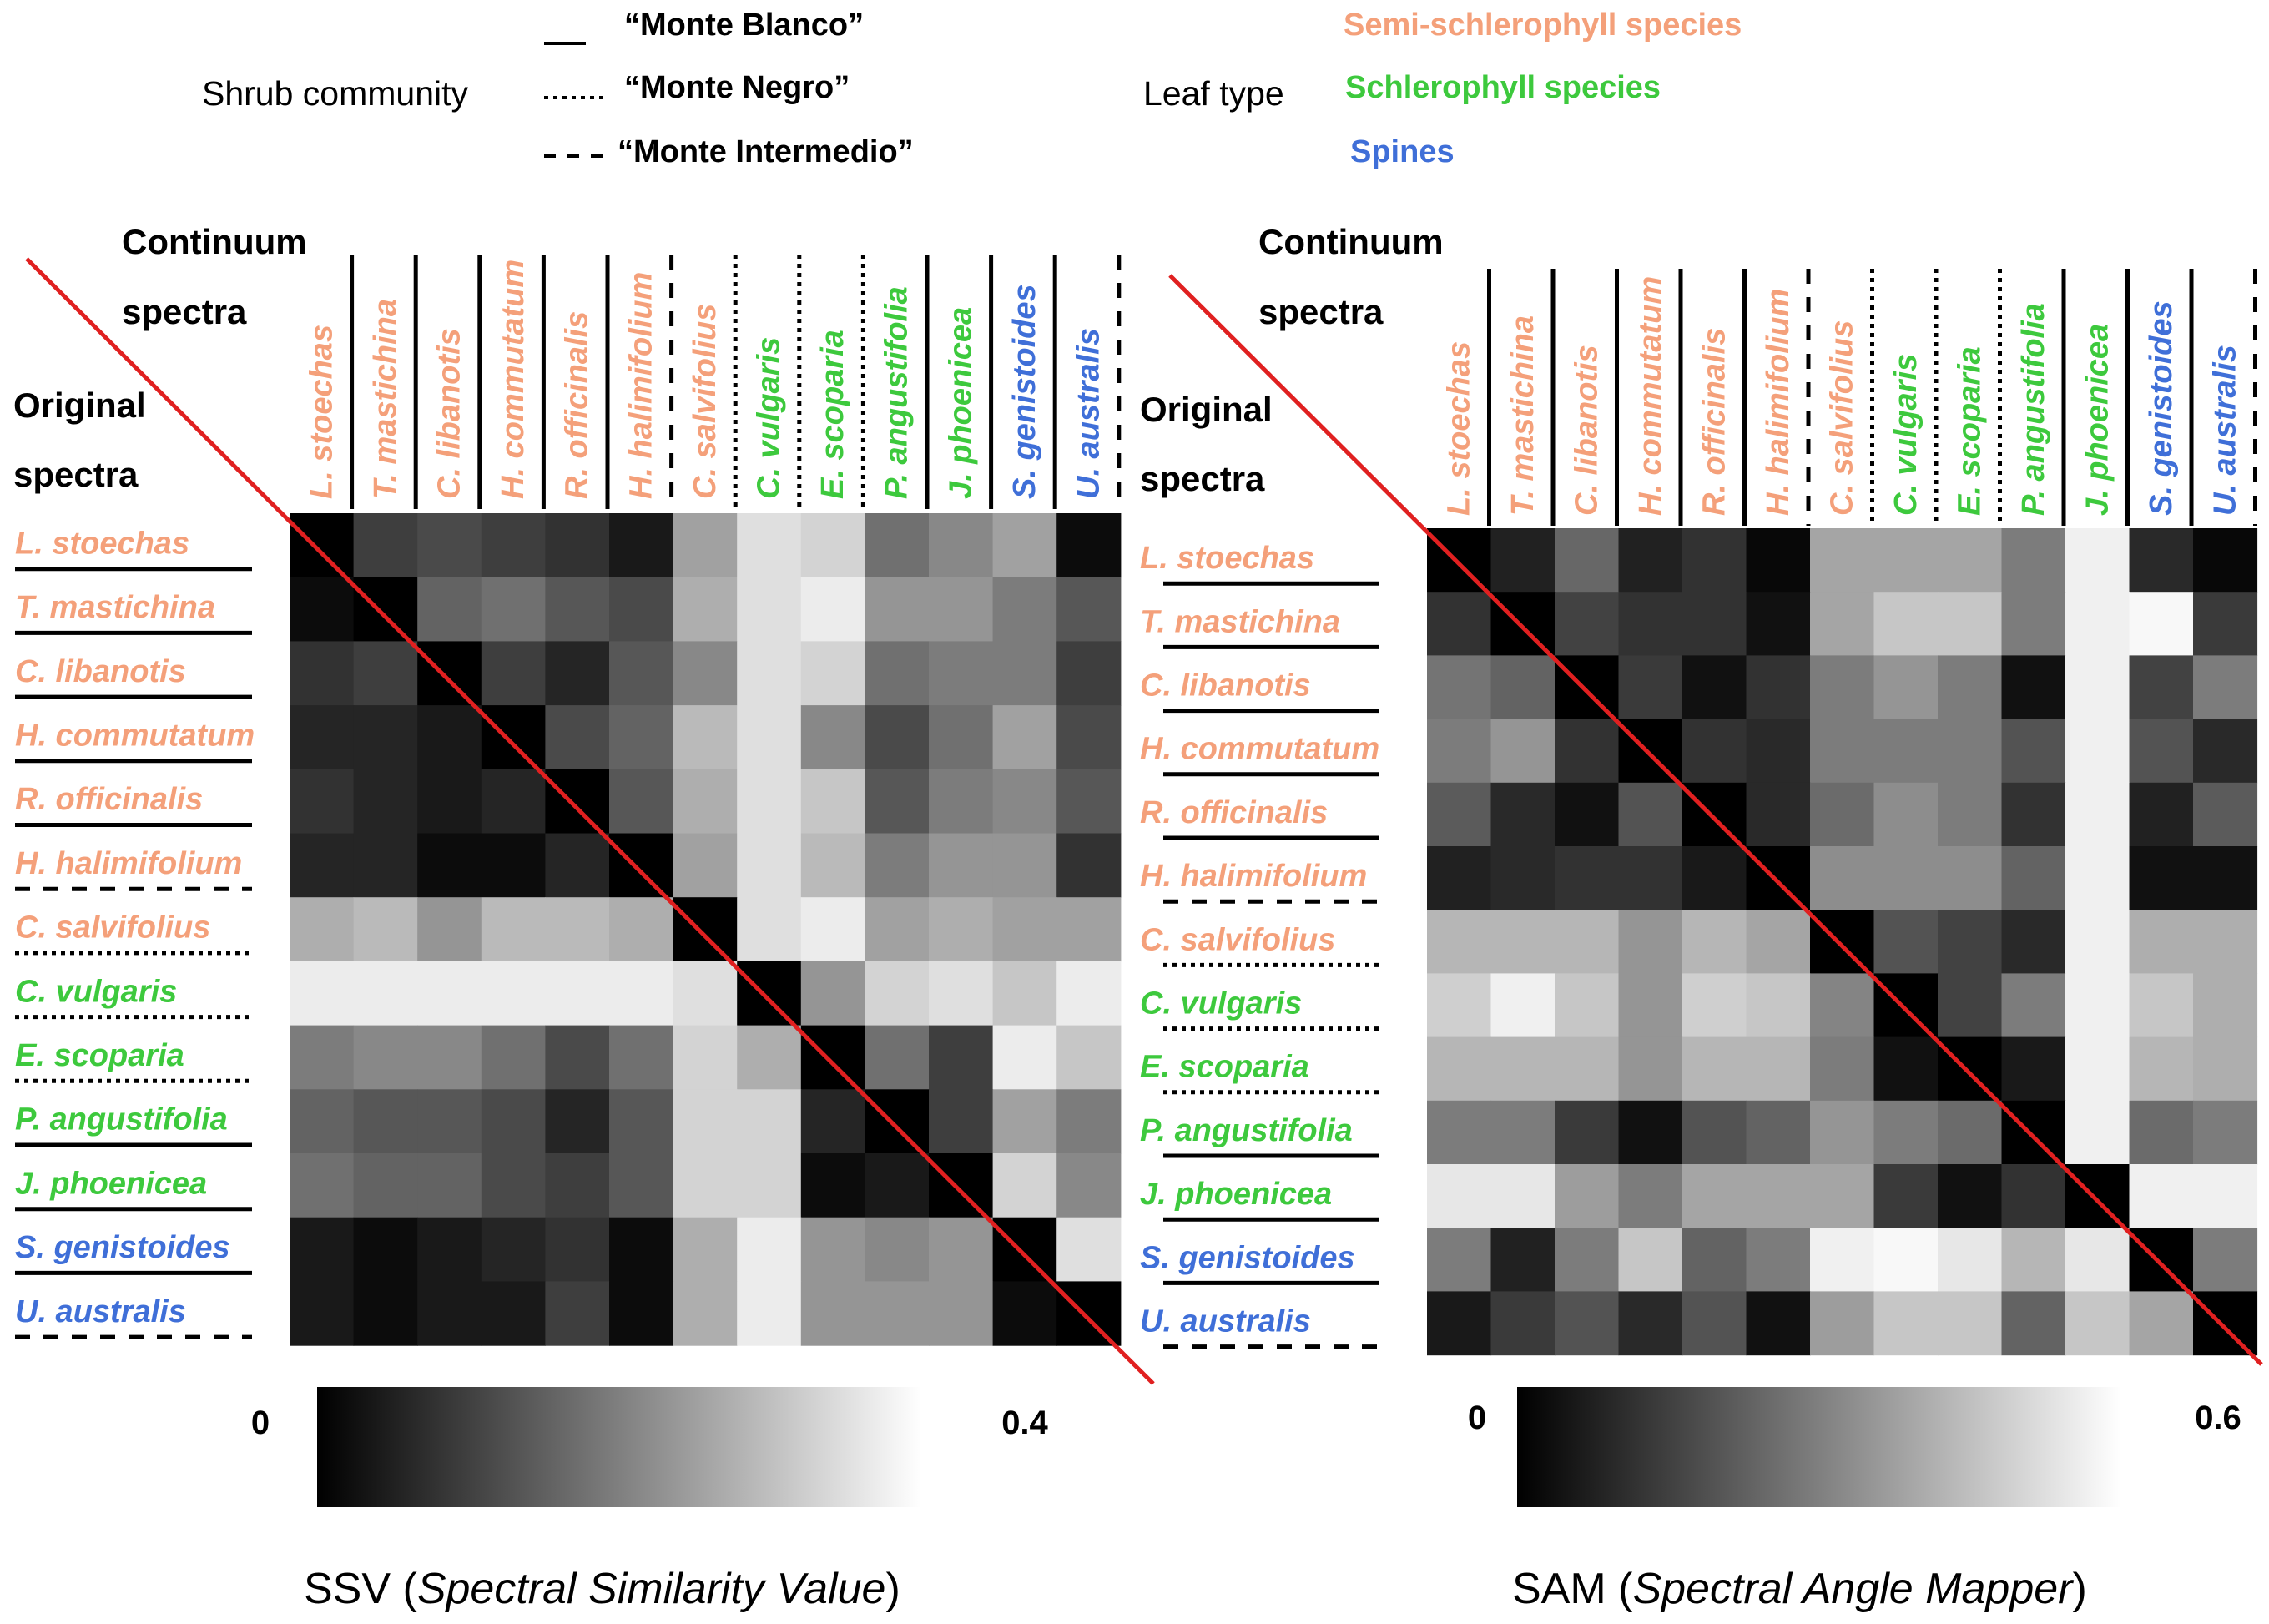 This screenshot has height=1624, width=2269. I want to click on spines-label: Spines, so click(1402, 151).